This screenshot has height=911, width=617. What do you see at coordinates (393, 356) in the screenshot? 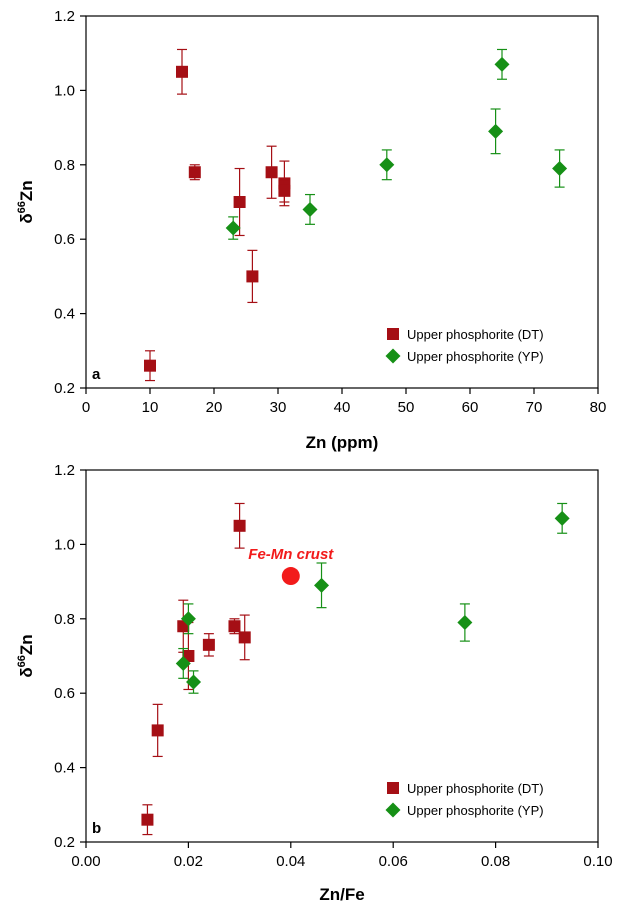
I see `panel-a-legend-yp-marker` at bounding box center [393, 356].